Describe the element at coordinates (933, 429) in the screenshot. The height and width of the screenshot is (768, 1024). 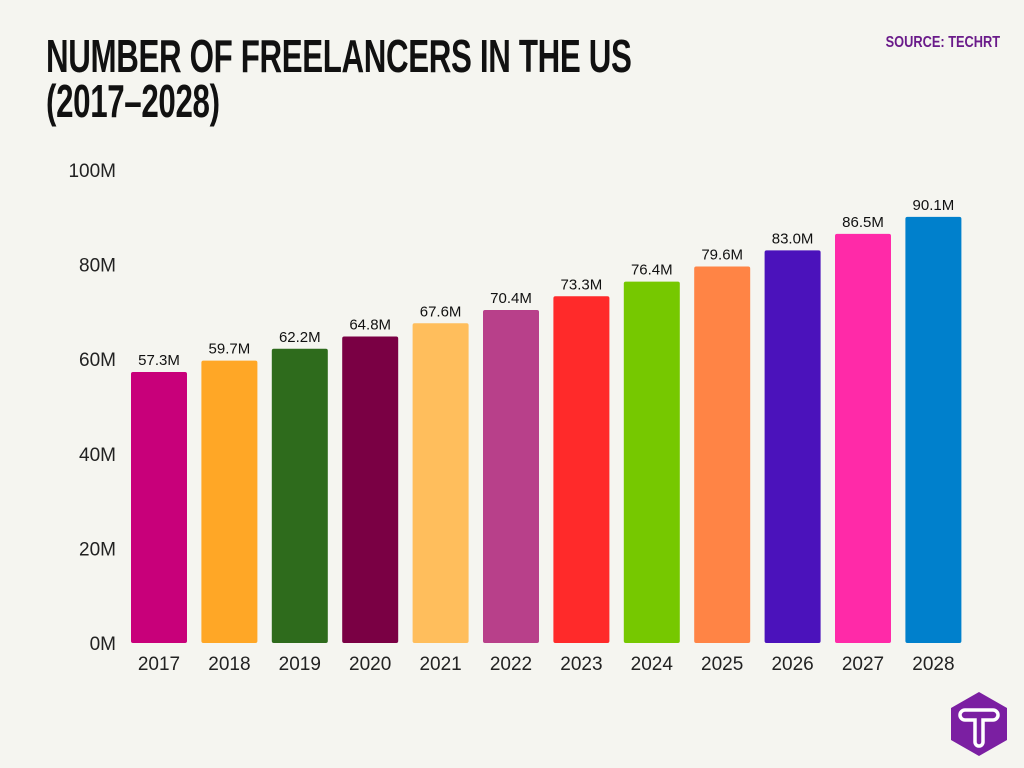
I see `bar-2028` at that location.